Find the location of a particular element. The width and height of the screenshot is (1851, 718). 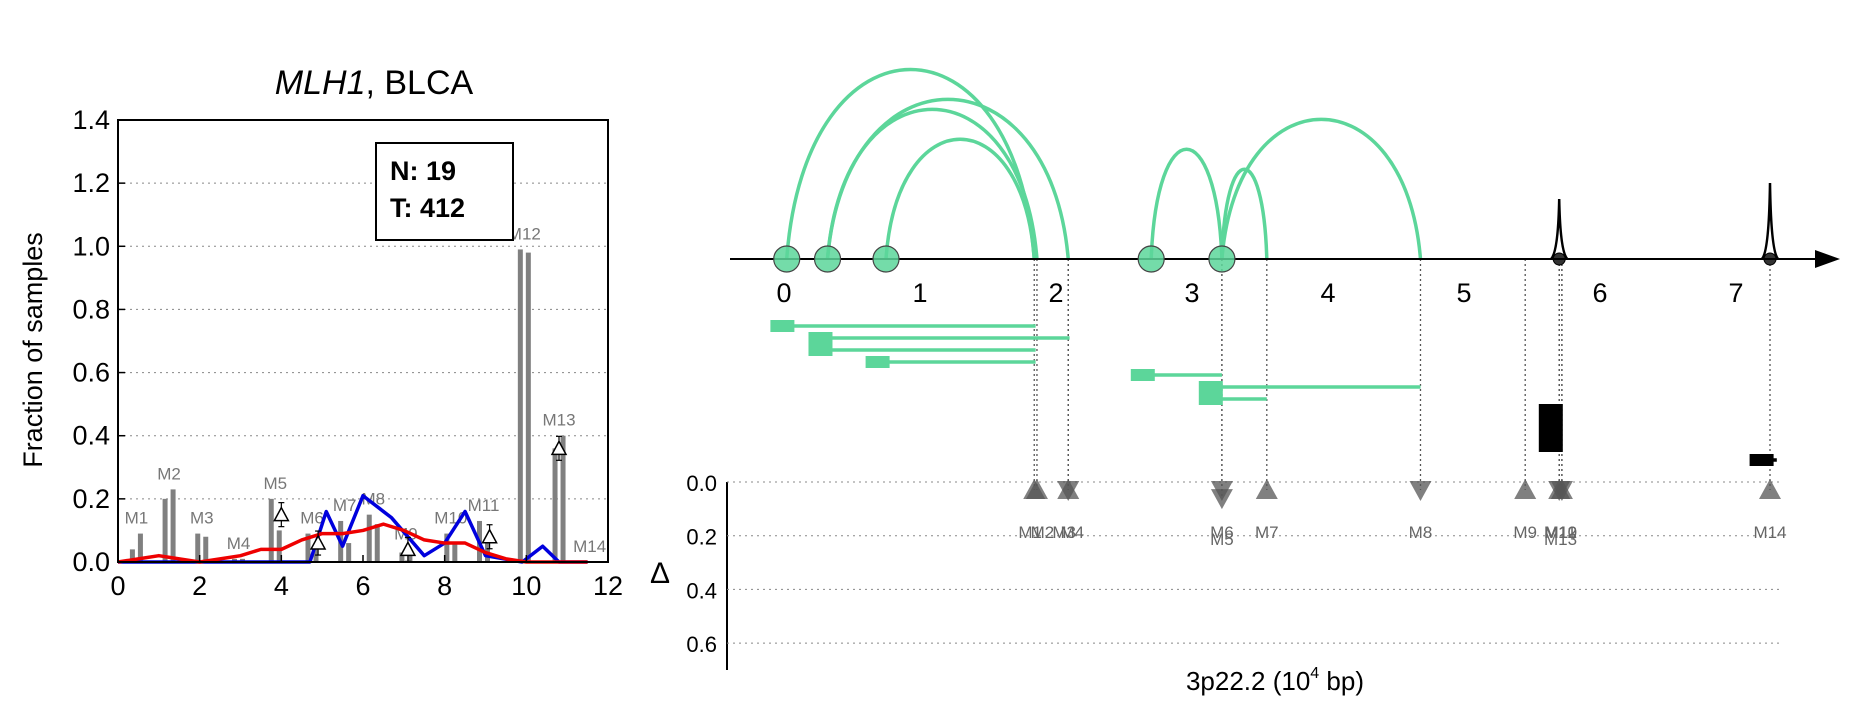

genomic-tick-label-0: 0 is located at coordinates (783, 293).